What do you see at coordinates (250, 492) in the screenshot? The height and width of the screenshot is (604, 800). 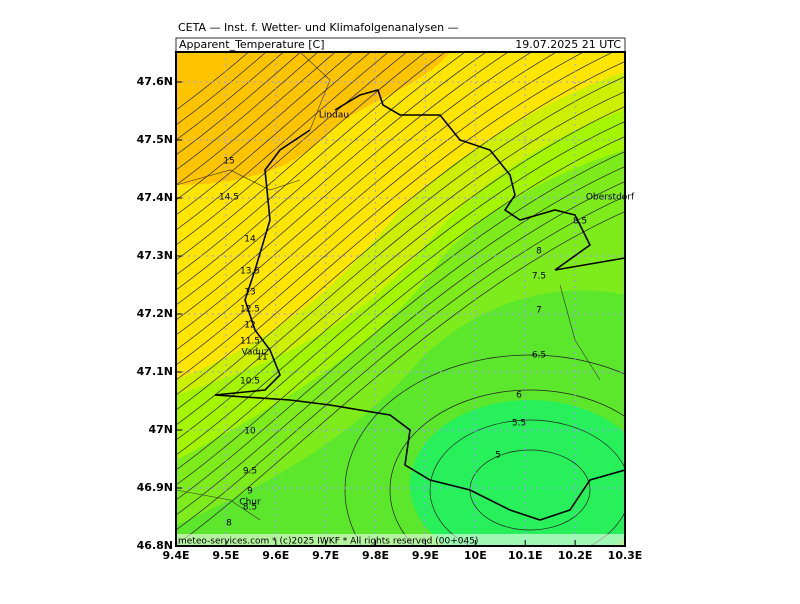 I see `contour-label: 9` at bounding box center [250, 492].